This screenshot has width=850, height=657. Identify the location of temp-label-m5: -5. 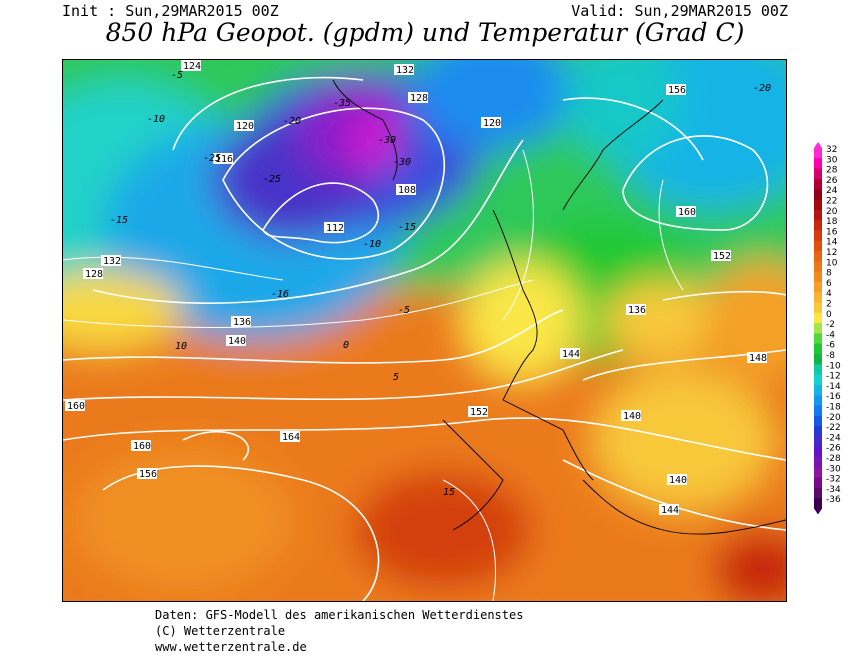
(177, 75).